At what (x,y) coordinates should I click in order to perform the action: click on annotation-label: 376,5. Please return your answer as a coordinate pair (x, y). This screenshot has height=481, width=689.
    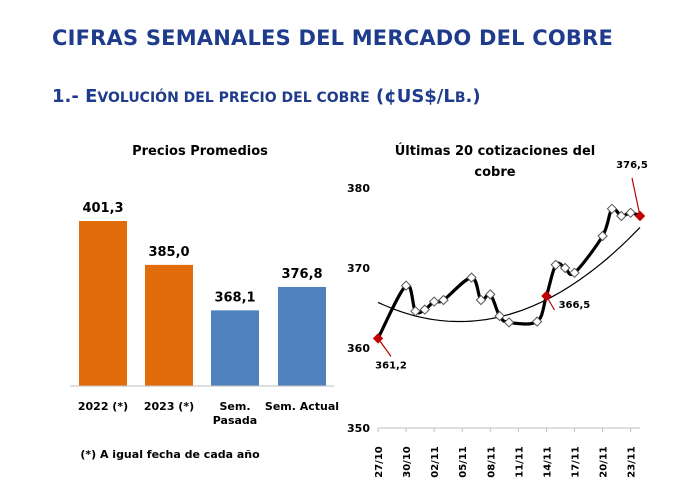
    Looking at the image, I should click on (632, 165).